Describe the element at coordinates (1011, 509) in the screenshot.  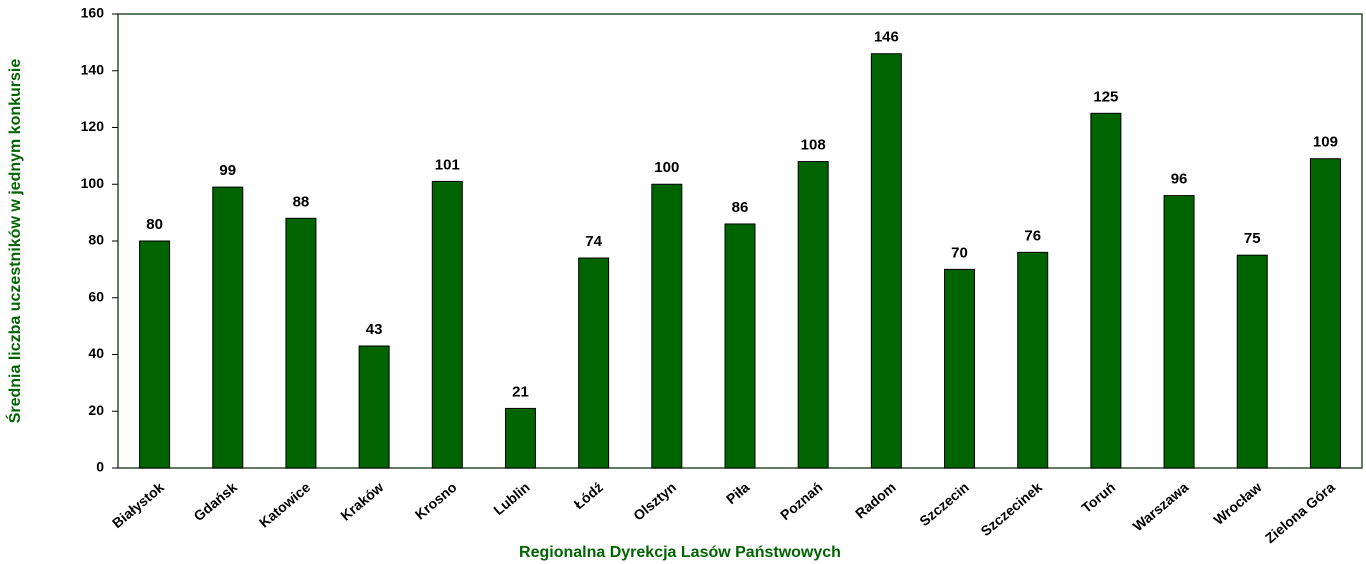
I see `x-tick-label: Szczecinek` at that location.